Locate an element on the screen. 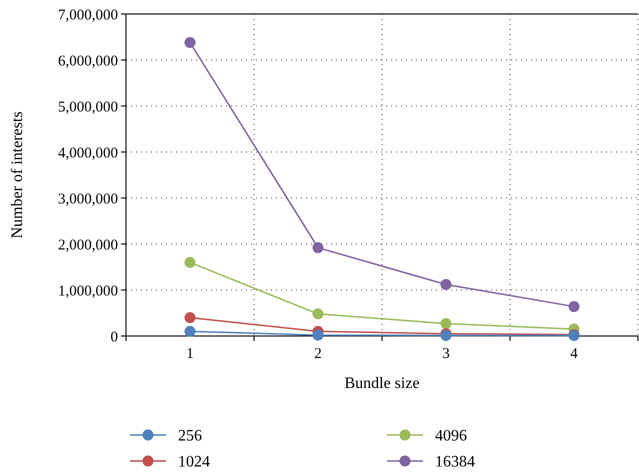 The image size is (639, 472). y-tick-label: 0 is located at coordinates (114, 337).